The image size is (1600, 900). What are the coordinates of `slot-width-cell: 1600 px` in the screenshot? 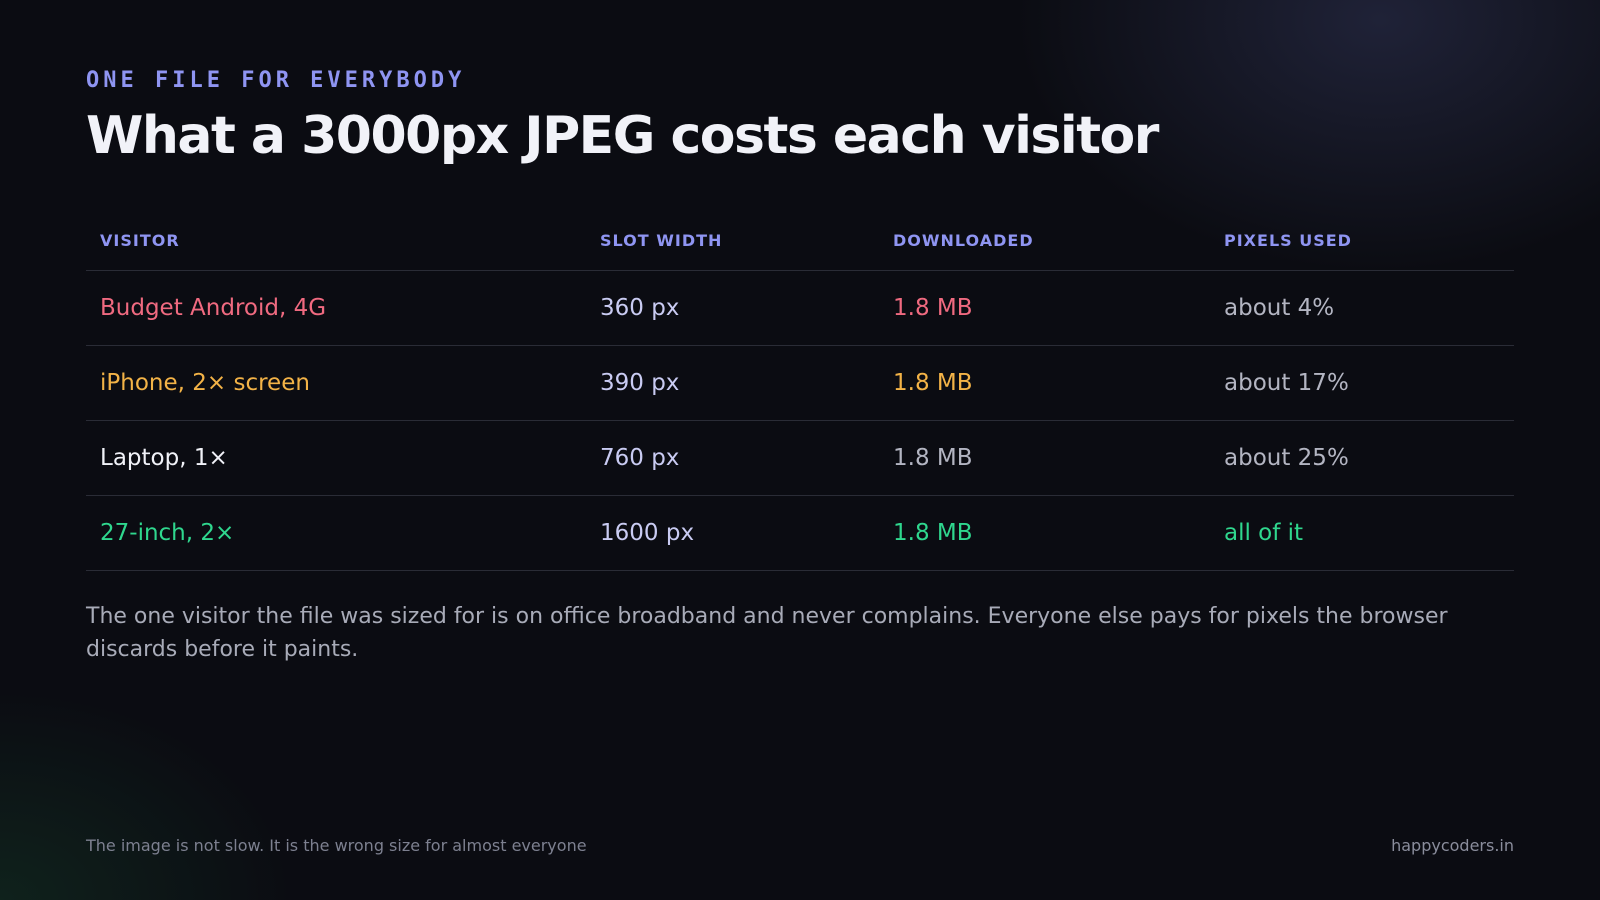 It's located at (732, 533).